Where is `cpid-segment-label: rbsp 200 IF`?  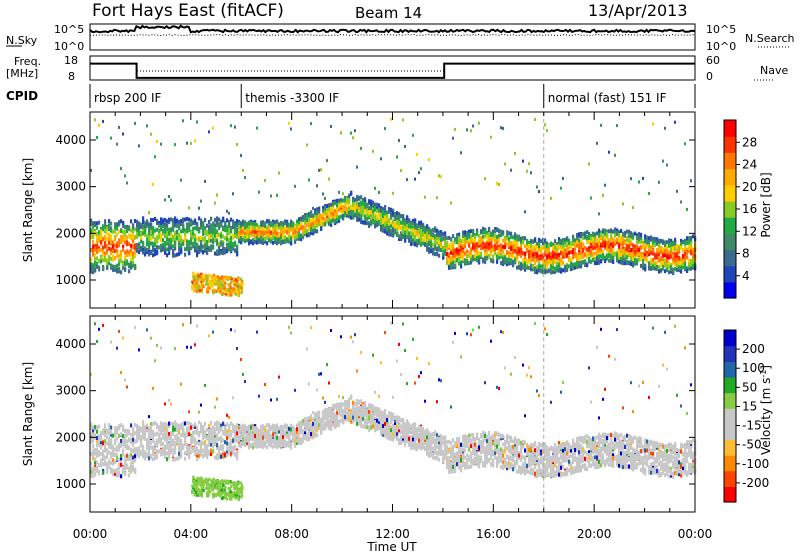 cpid-segment-label: rbsp 200 IF is located at coordinates (127, 98).